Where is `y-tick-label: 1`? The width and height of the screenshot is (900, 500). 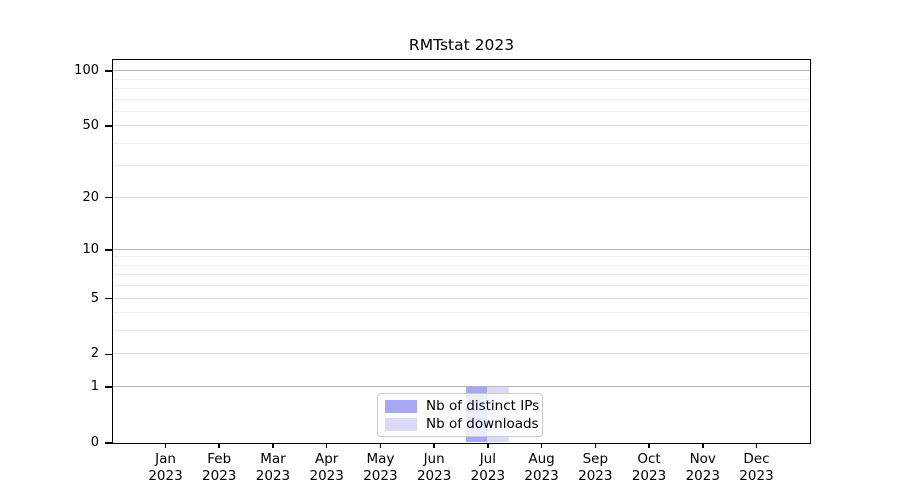
y-tick-label: 1 is located at coordinates (94, 387).